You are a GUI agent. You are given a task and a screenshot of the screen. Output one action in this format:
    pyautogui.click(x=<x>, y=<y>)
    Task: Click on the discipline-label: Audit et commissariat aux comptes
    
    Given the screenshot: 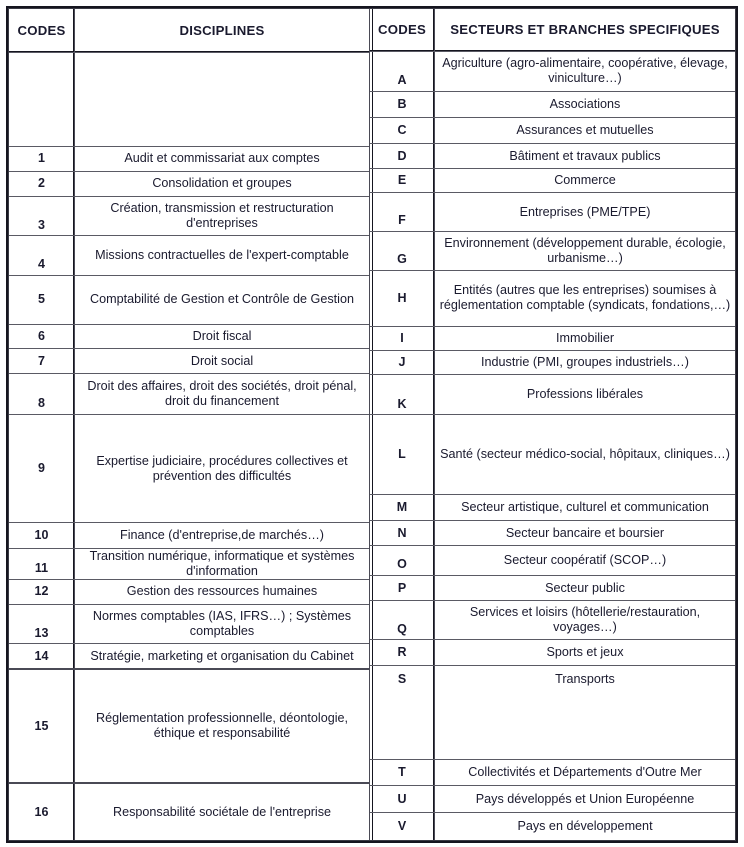 What is the action you would take?
    pyautogui.click(x=222, y=158)
    